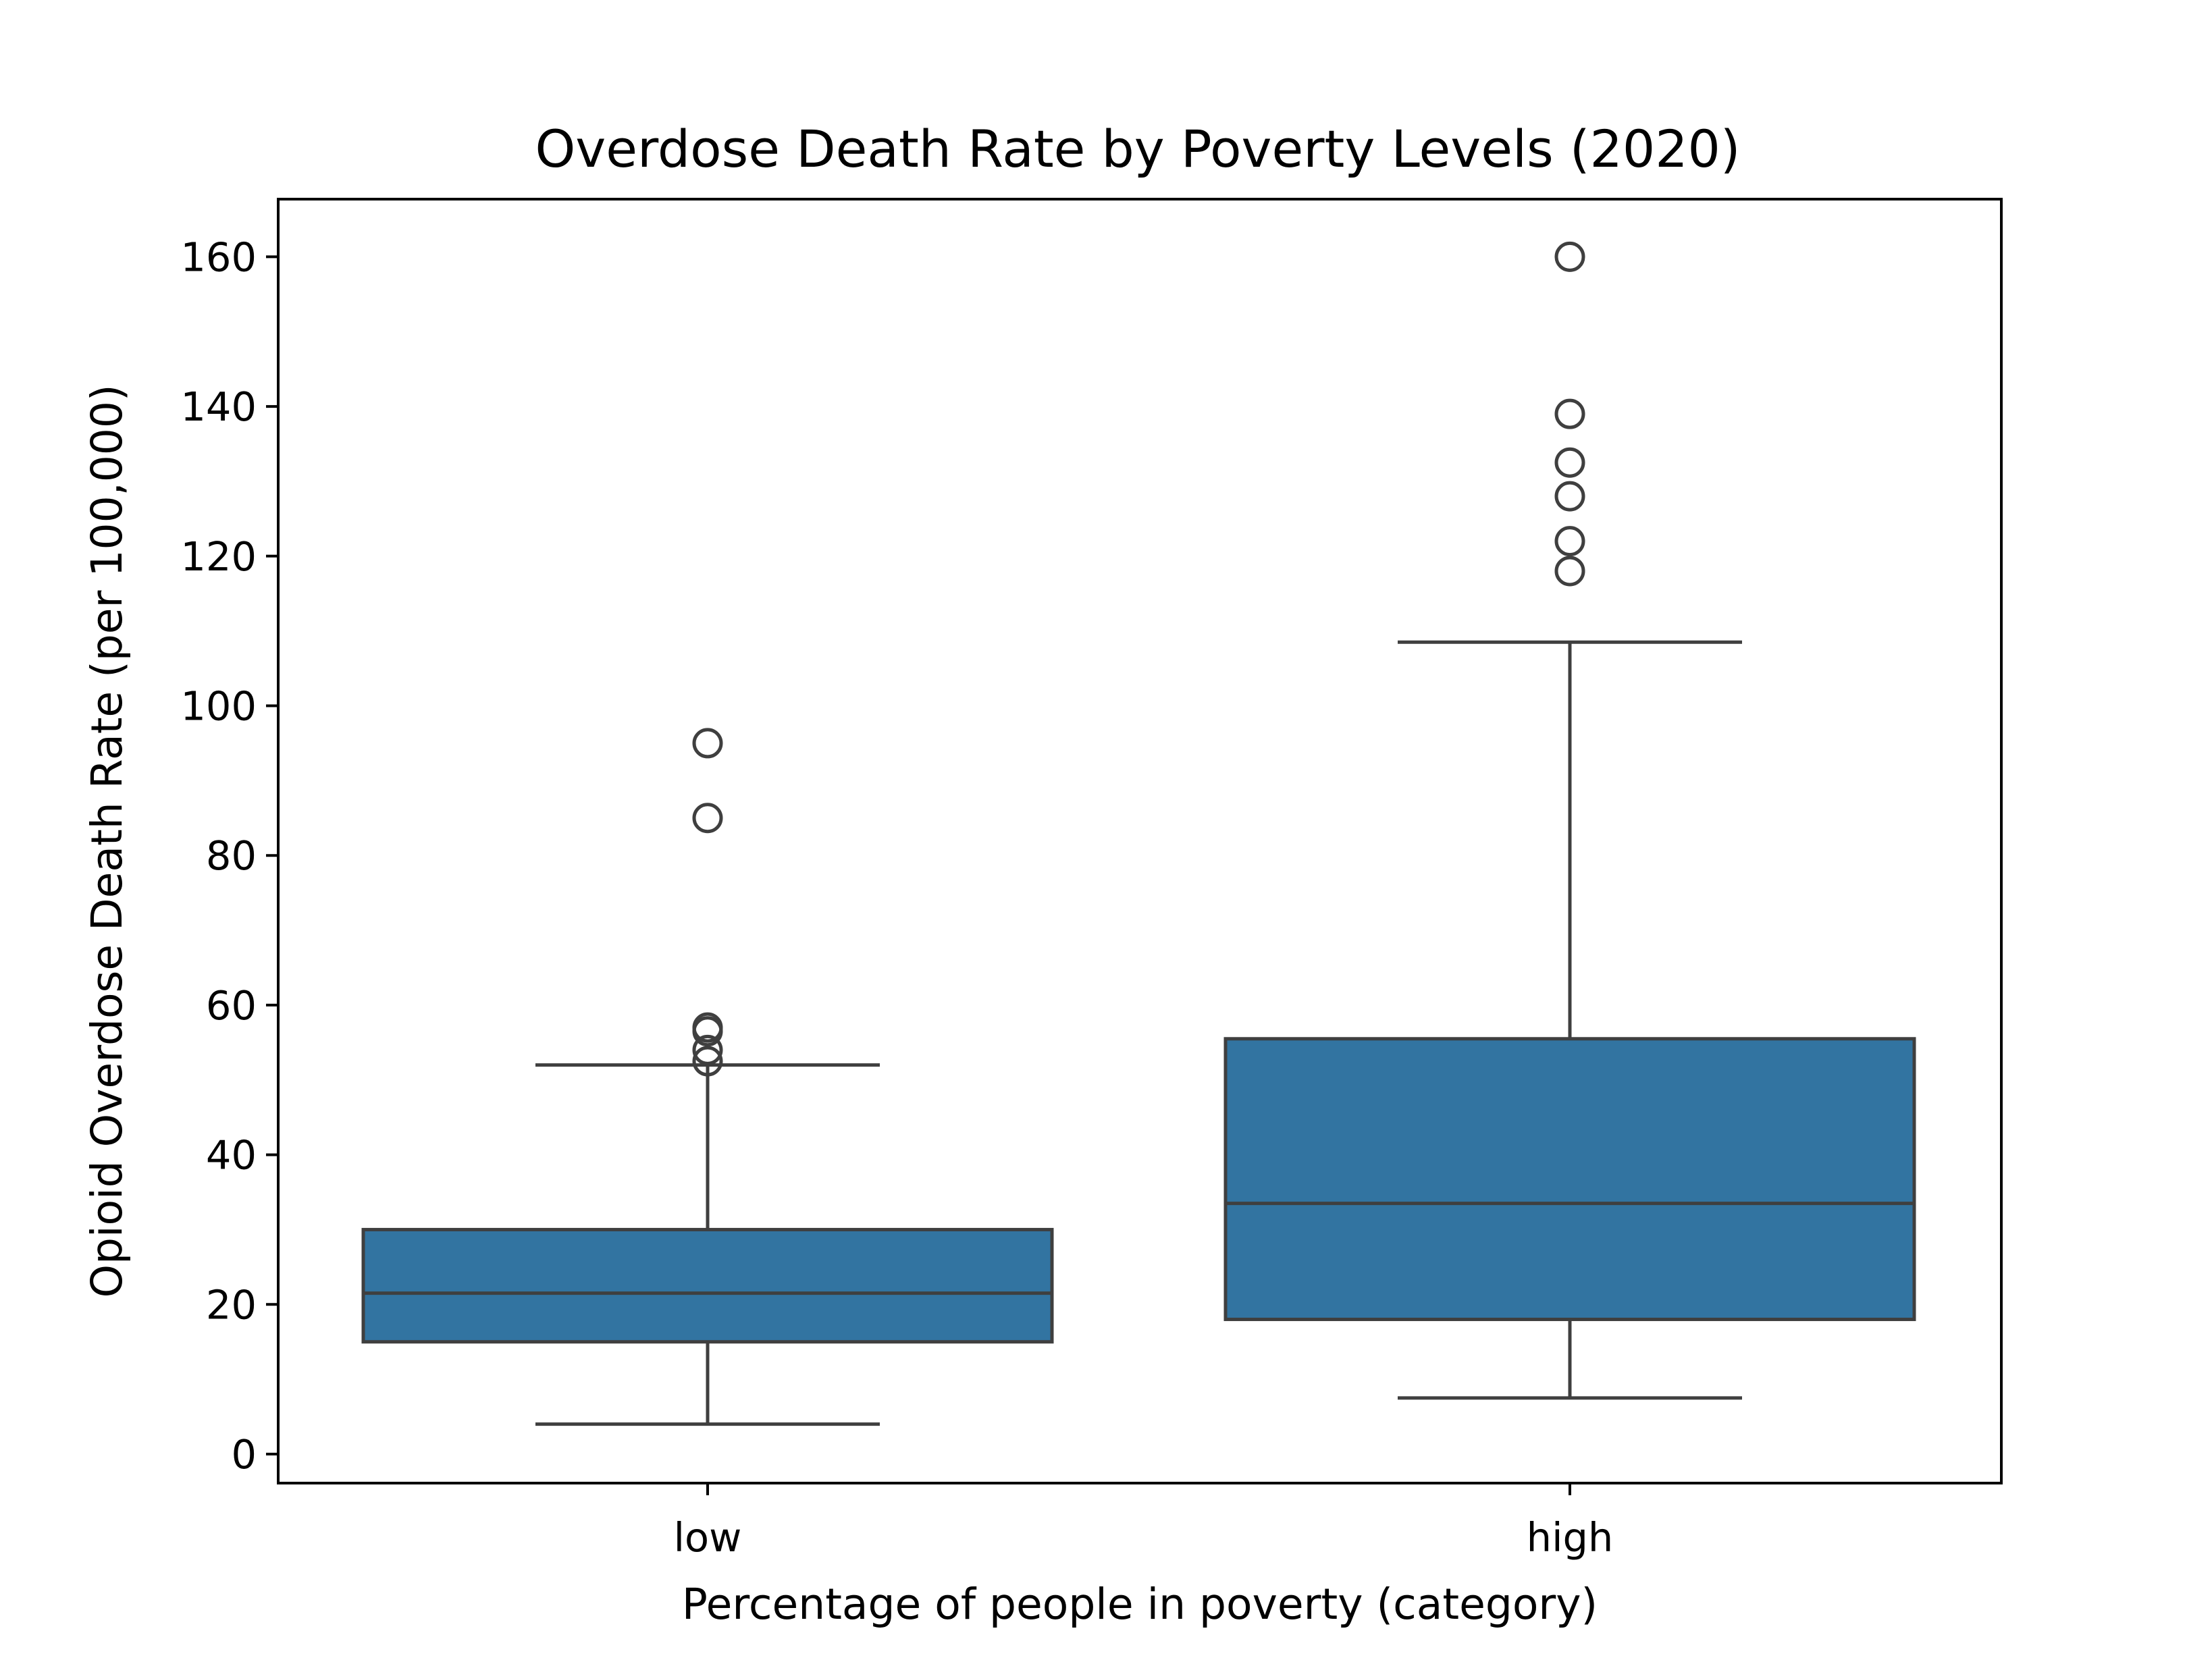  I want to click on y-axis: 0 20 40 60 80 100 120 140 160, so click(229, 856).